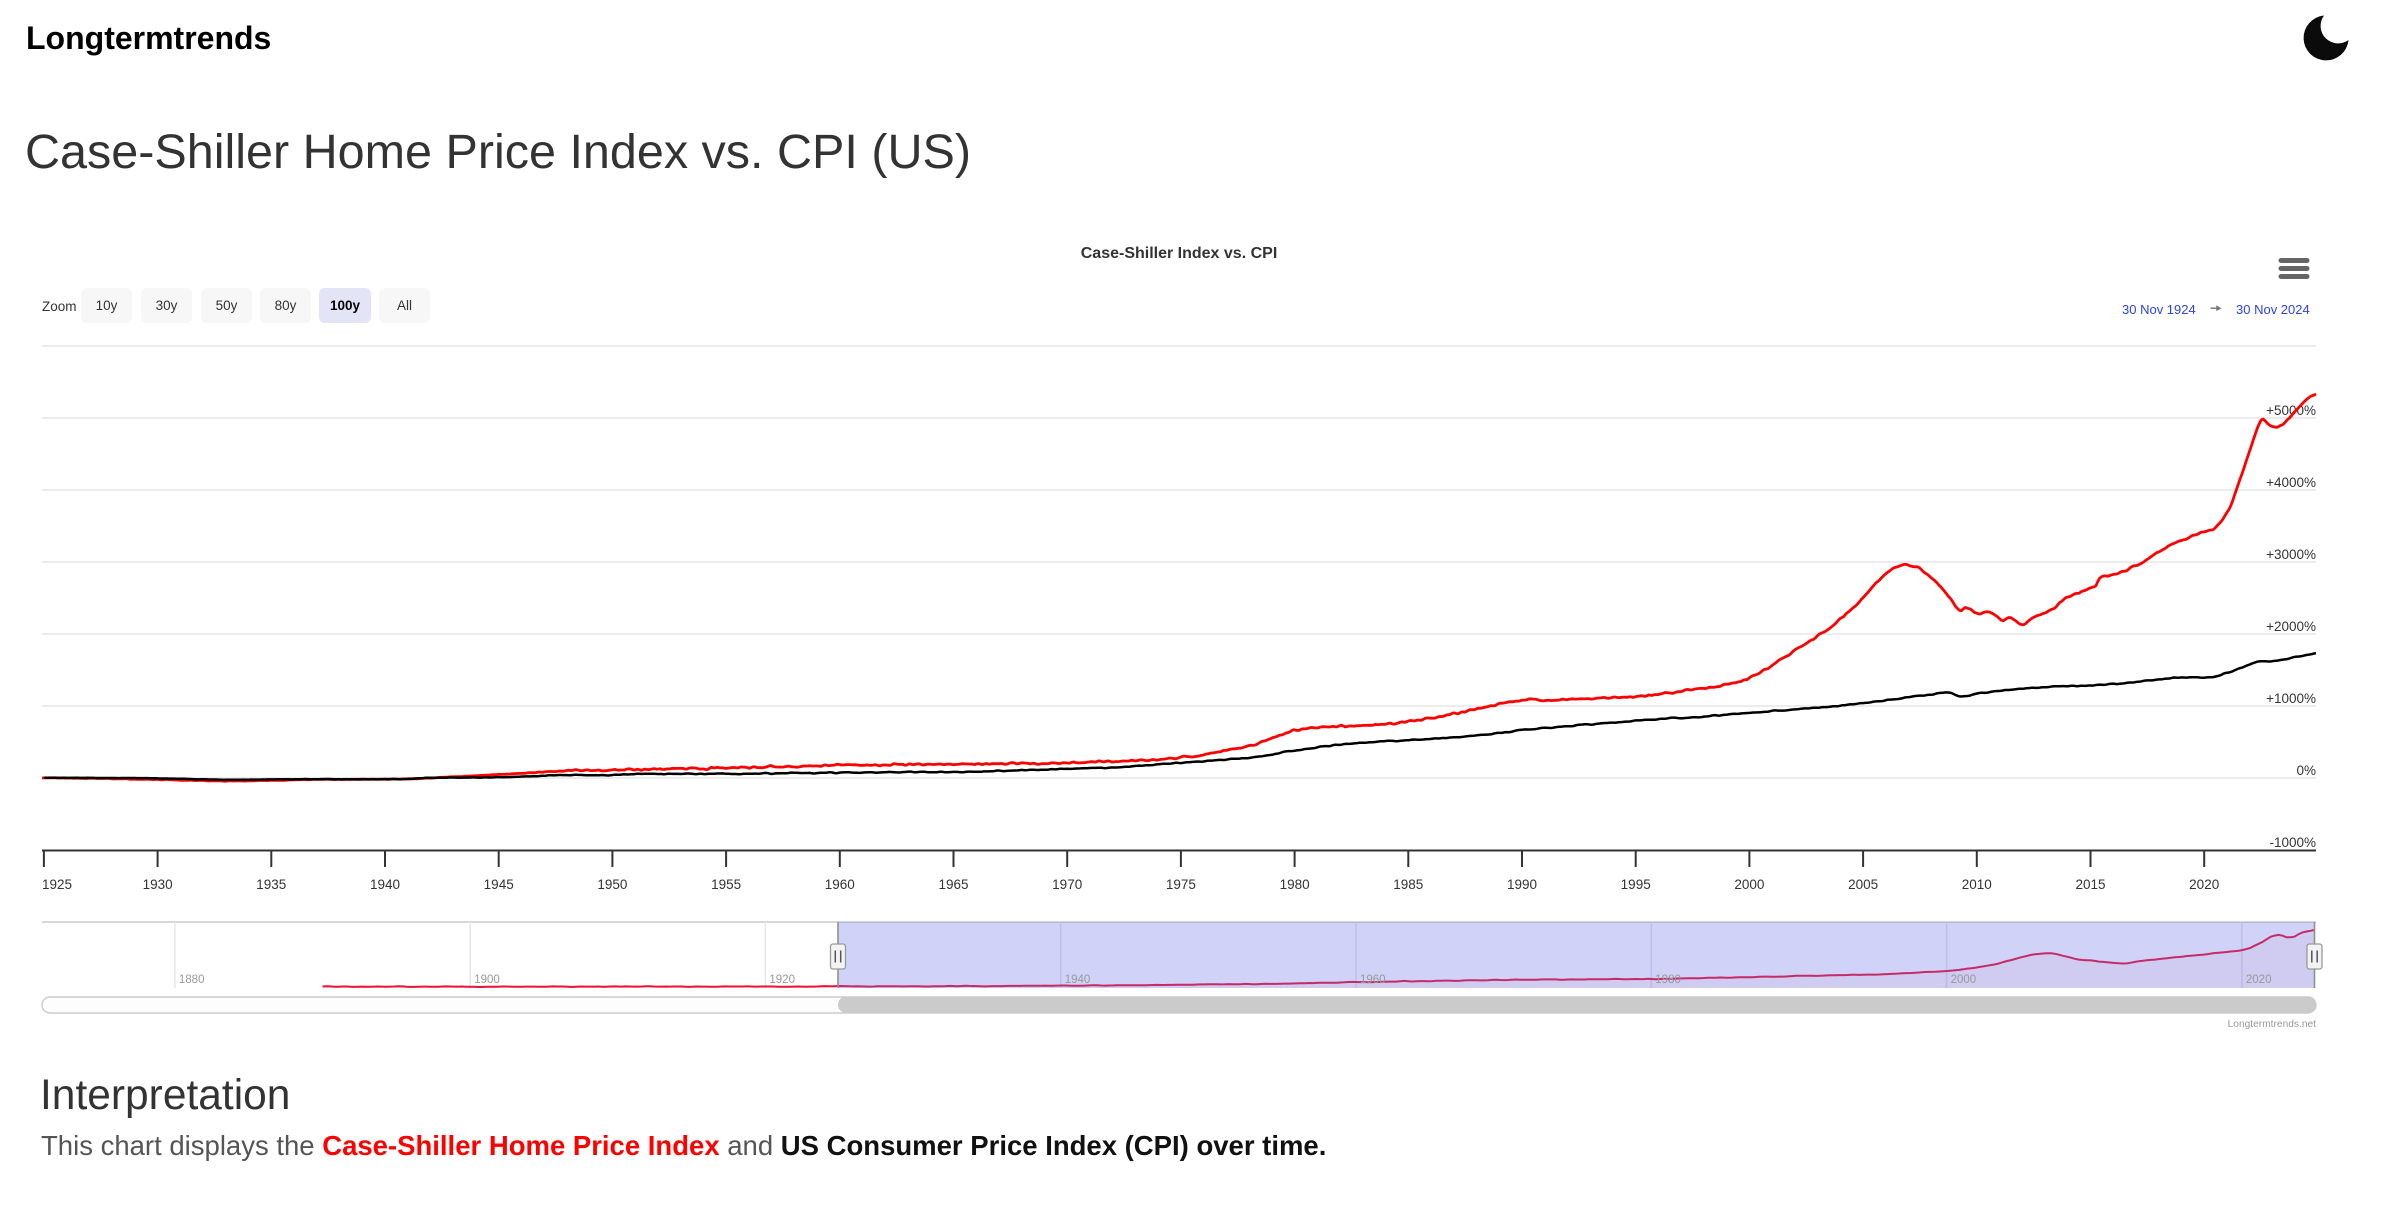 The height and width of the screenshot is (1207, 2400). What do you see at coordinates (612, 884) in the screenshot?
I see `svg-text: 1950` at bounding box center [612, 884].